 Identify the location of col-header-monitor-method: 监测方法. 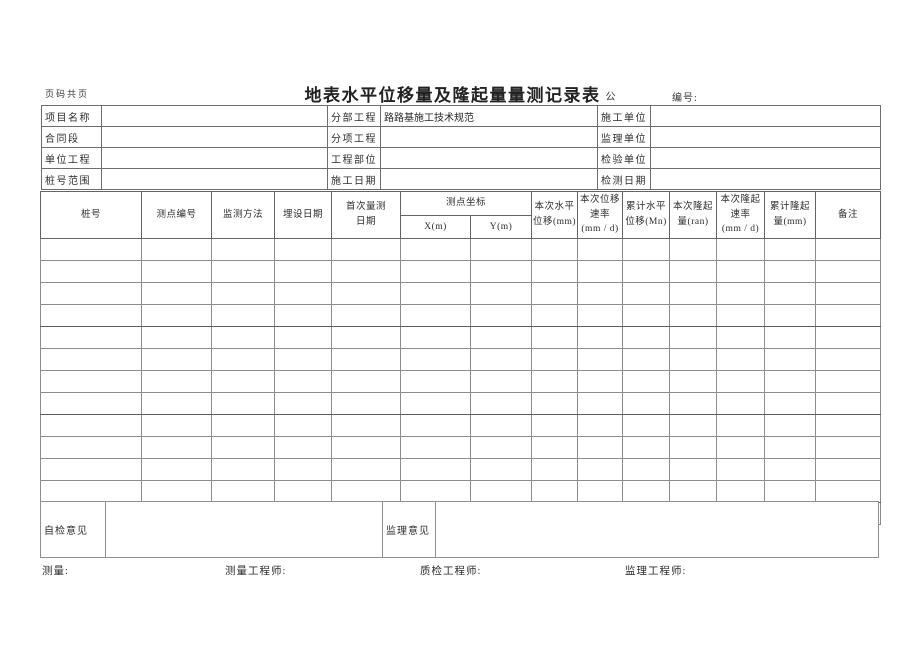
(243, 215).